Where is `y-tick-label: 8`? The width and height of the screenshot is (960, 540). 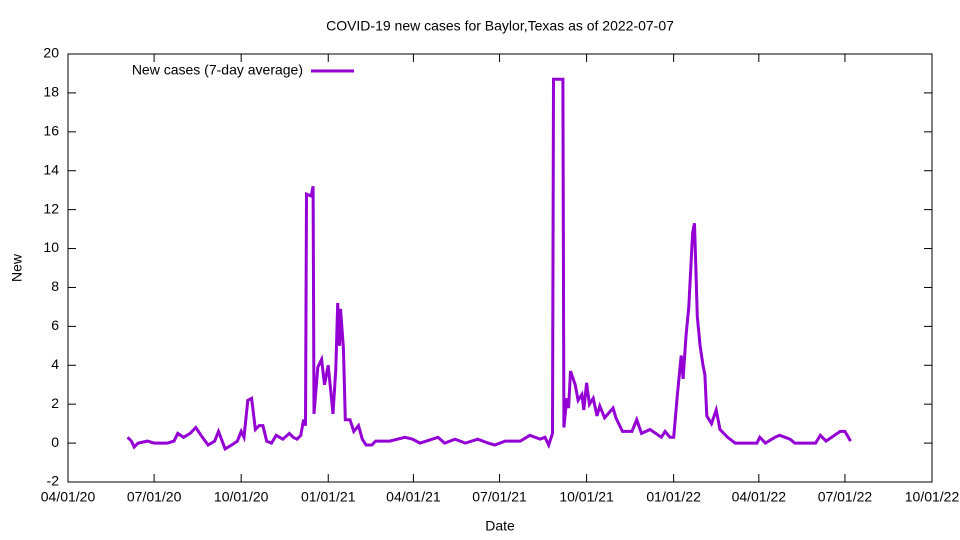 y-tick-label: 8 is located at coordinates (55, 286).